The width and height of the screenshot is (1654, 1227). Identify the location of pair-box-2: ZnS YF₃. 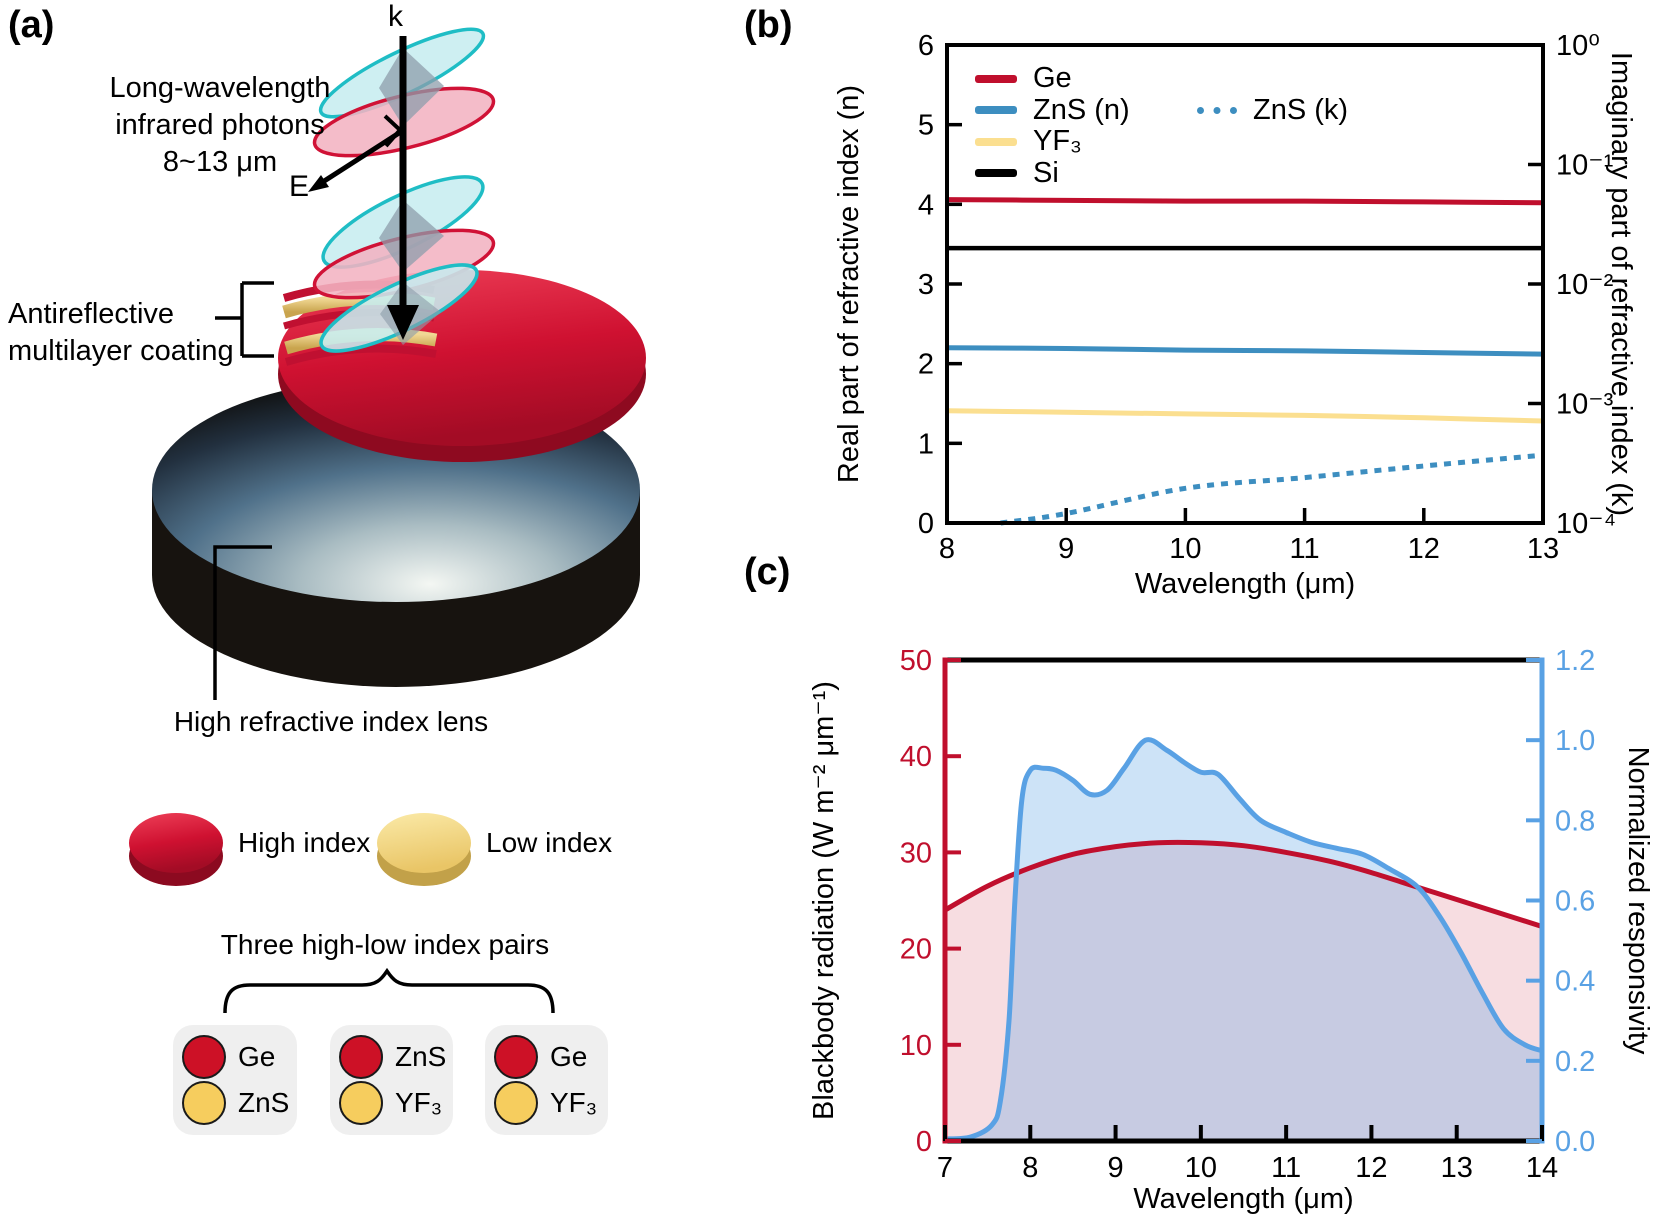
(391, 1080).